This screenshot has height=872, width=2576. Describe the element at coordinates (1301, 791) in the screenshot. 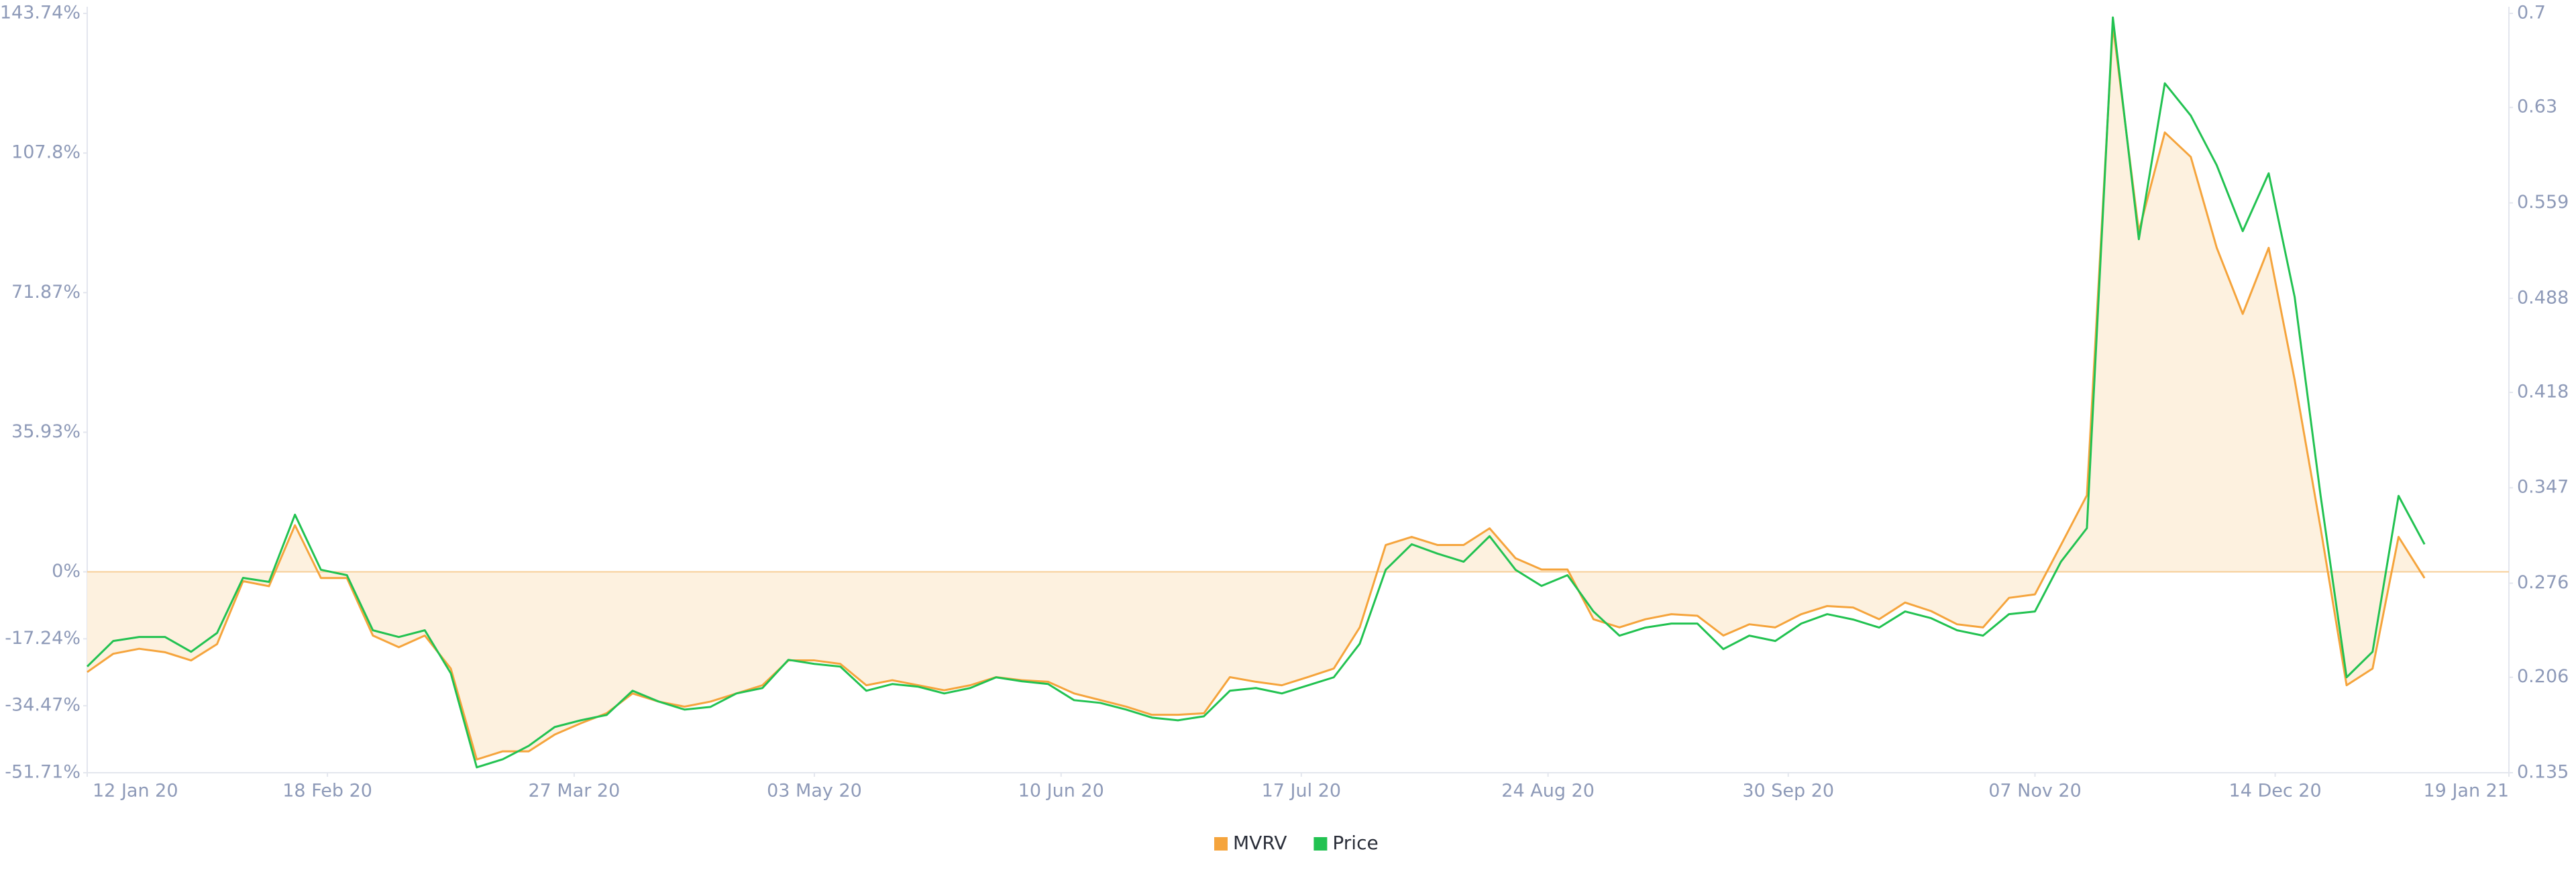

I see `x-tick-label: 17 Jul 20` at that location.